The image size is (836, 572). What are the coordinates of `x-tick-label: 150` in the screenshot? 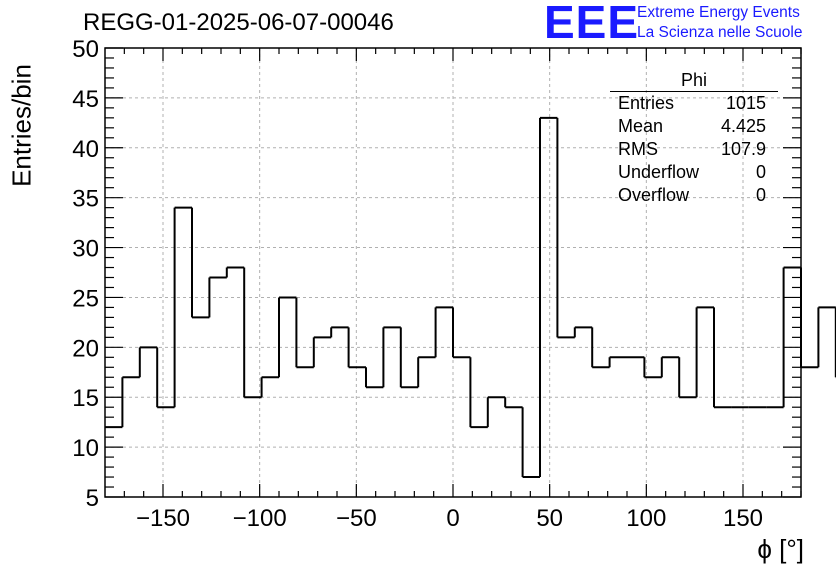 It's located at (743, 518).